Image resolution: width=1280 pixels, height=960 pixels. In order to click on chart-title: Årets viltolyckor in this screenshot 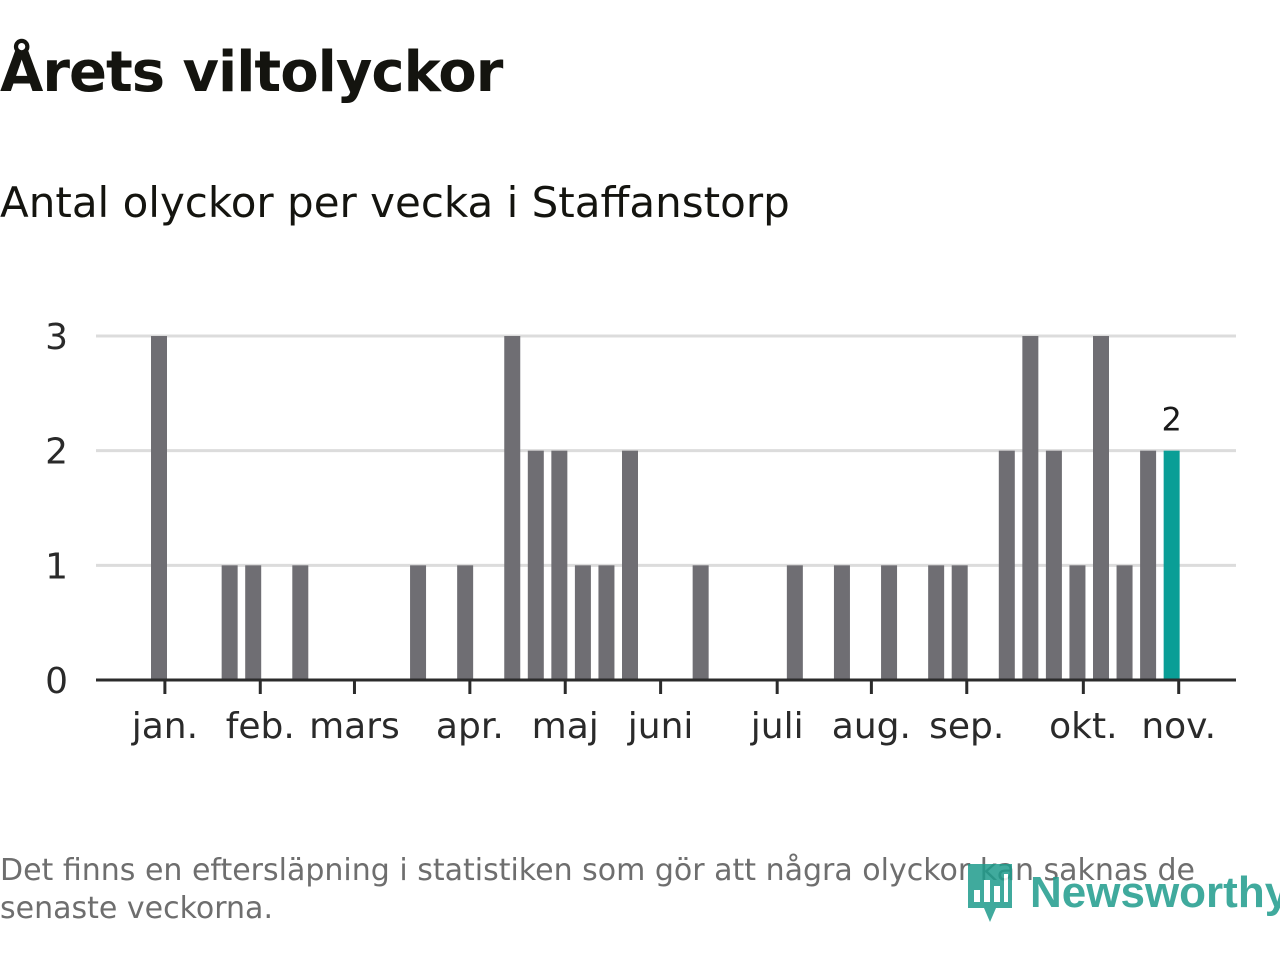, I will do `click(251, 72)`.